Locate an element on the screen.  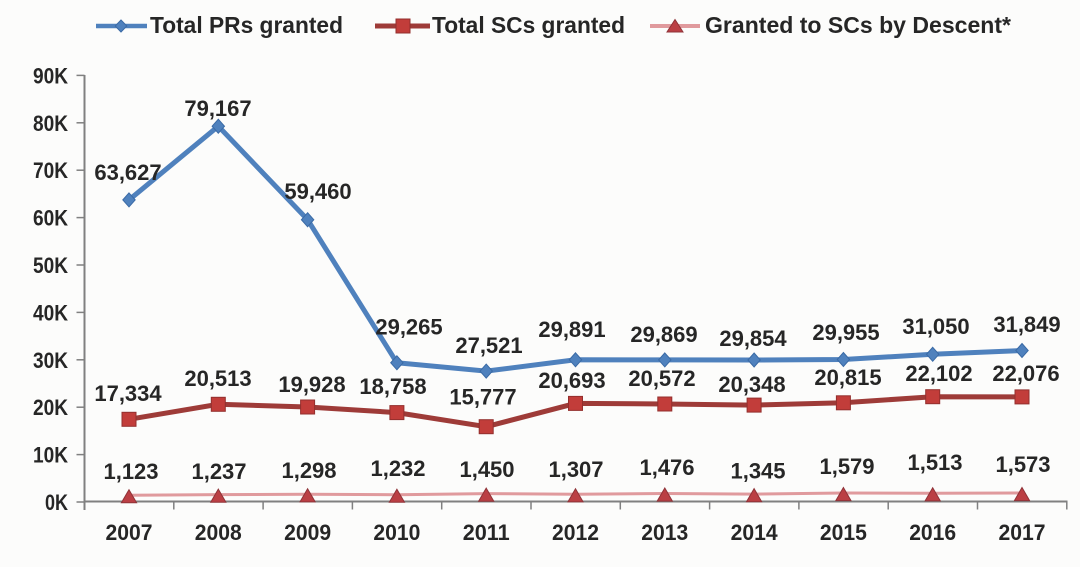
svg-text: 63,627 is located at coordinates (127, 172).